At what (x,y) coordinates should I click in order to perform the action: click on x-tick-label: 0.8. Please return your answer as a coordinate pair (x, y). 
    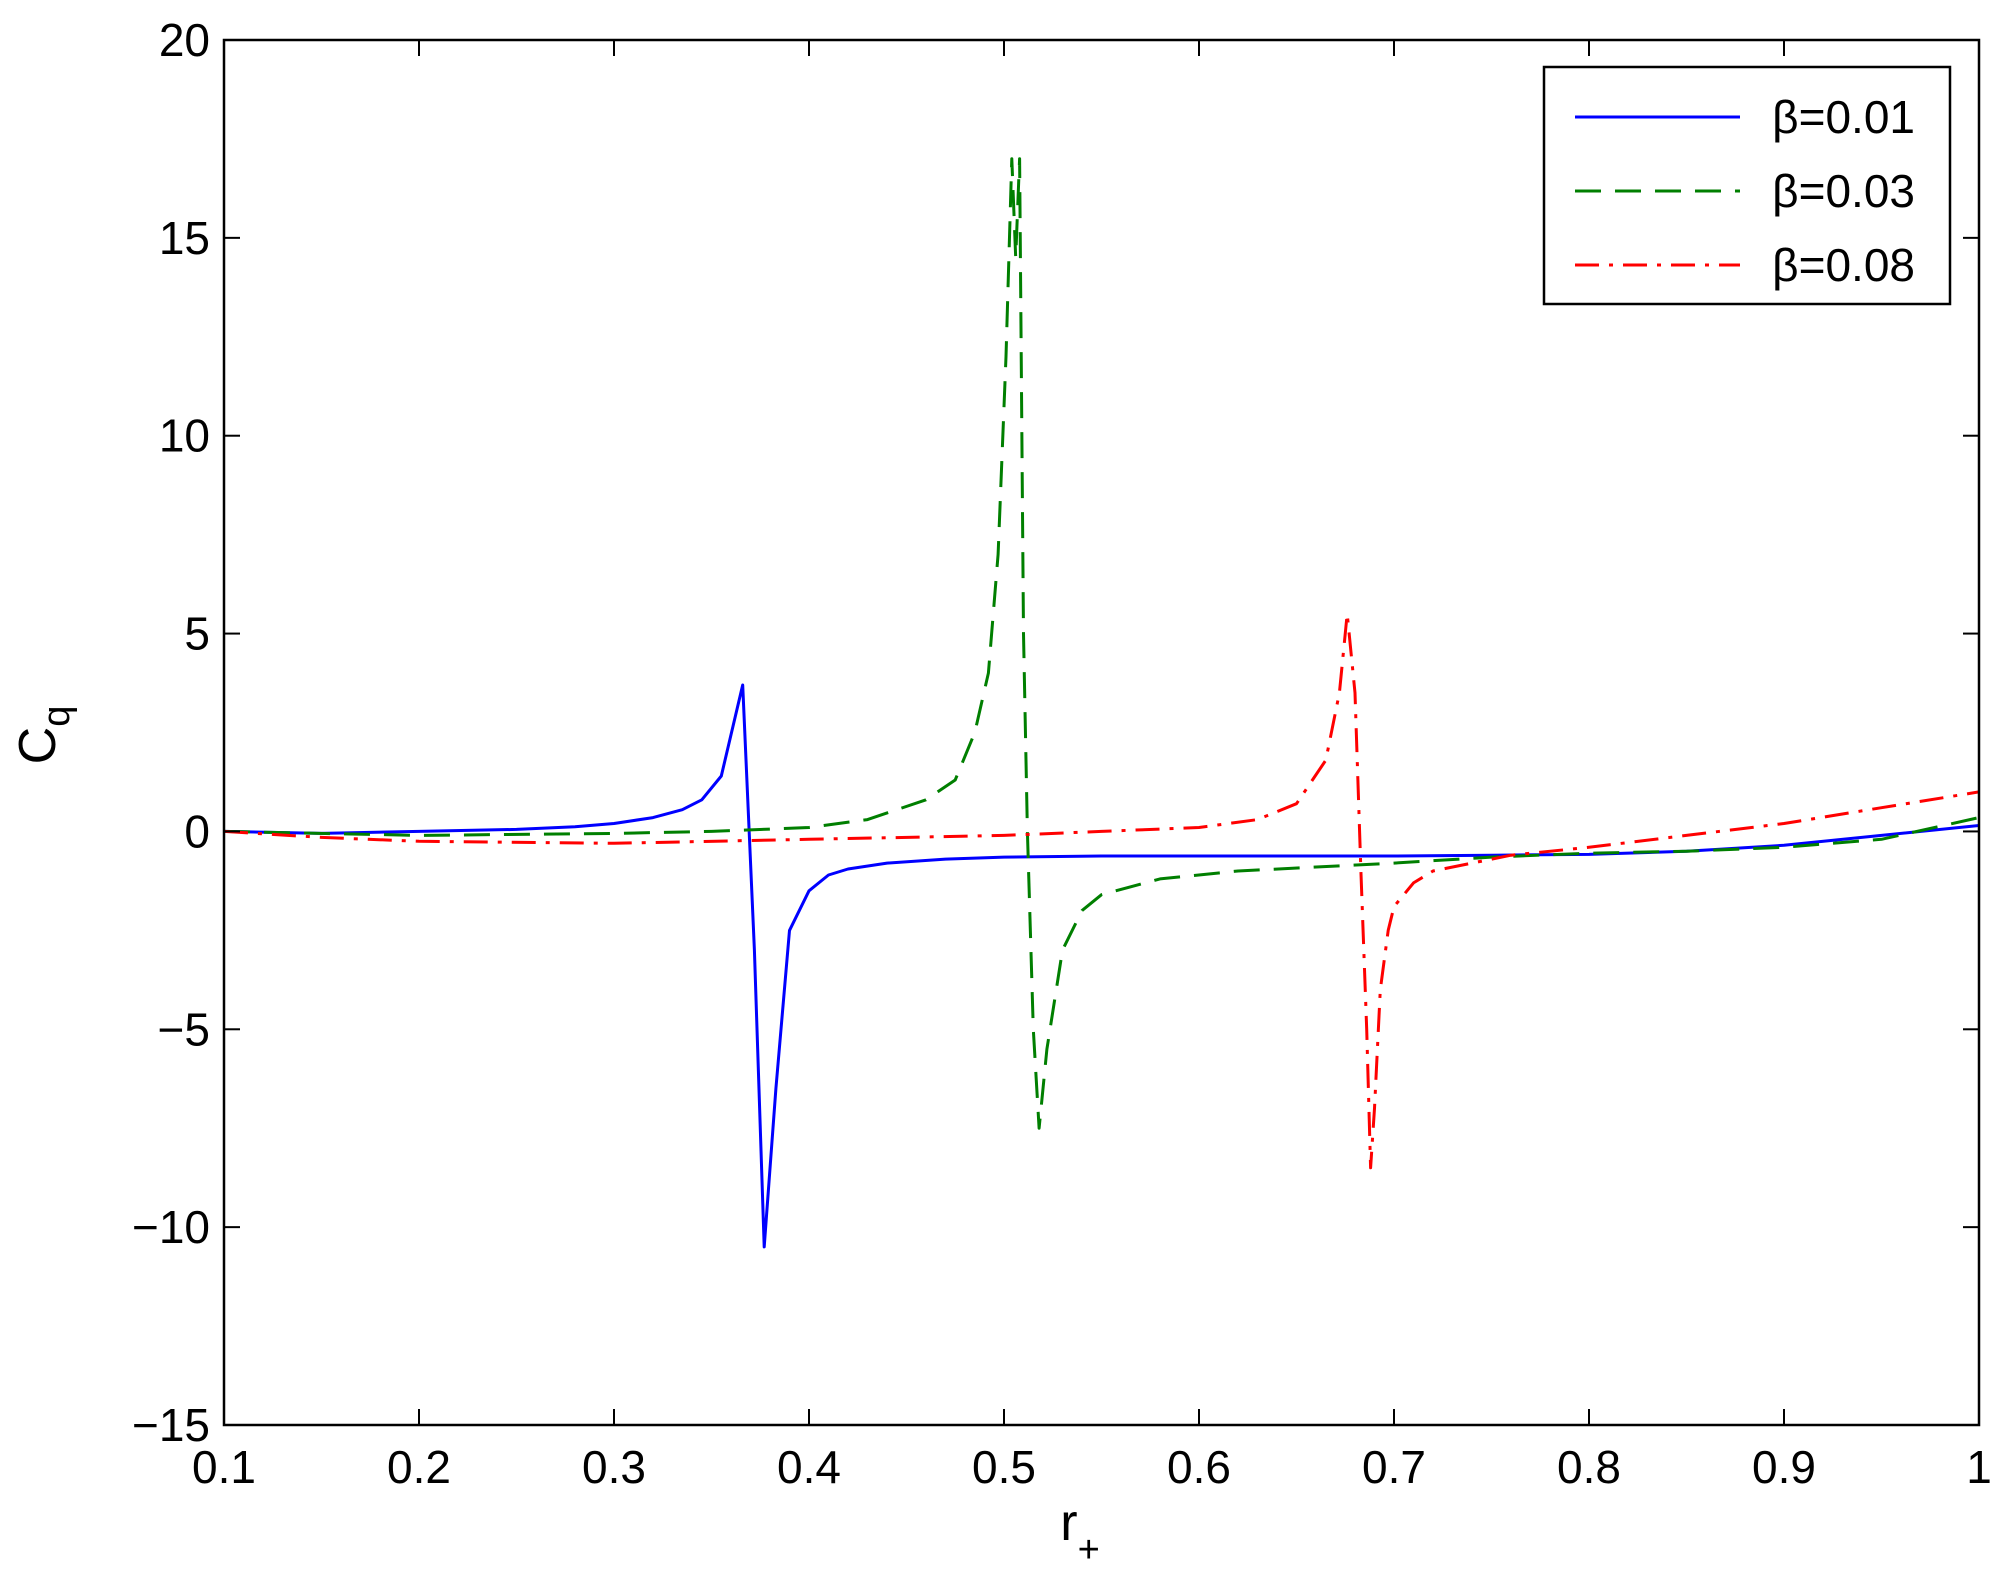
    Looking at the image, I should click on (1589, 1467).